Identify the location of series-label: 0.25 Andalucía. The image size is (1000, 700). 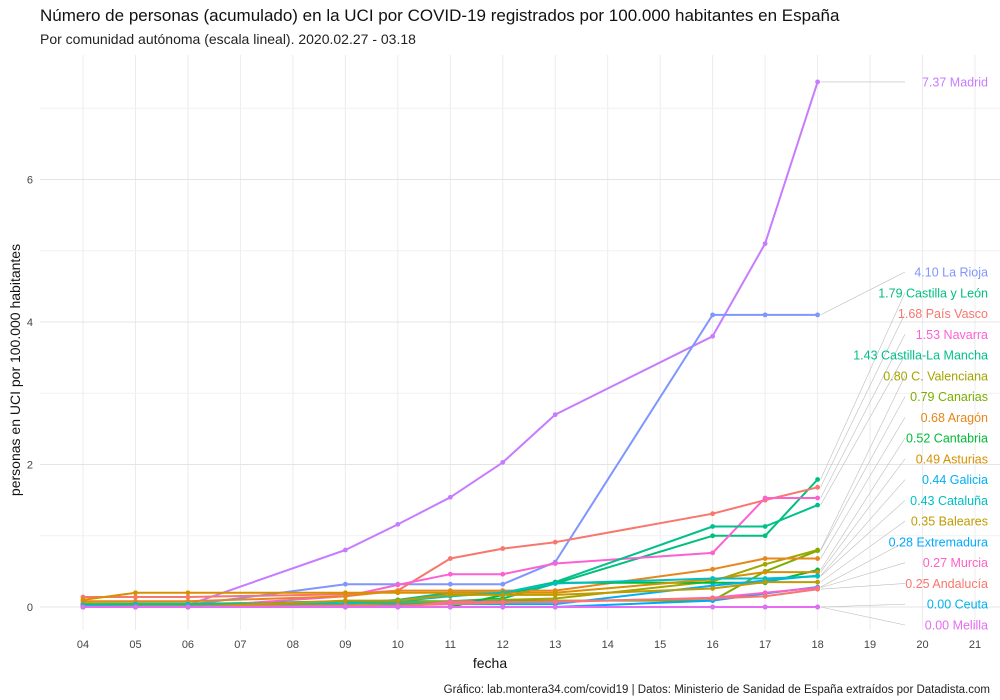
(946, 584).